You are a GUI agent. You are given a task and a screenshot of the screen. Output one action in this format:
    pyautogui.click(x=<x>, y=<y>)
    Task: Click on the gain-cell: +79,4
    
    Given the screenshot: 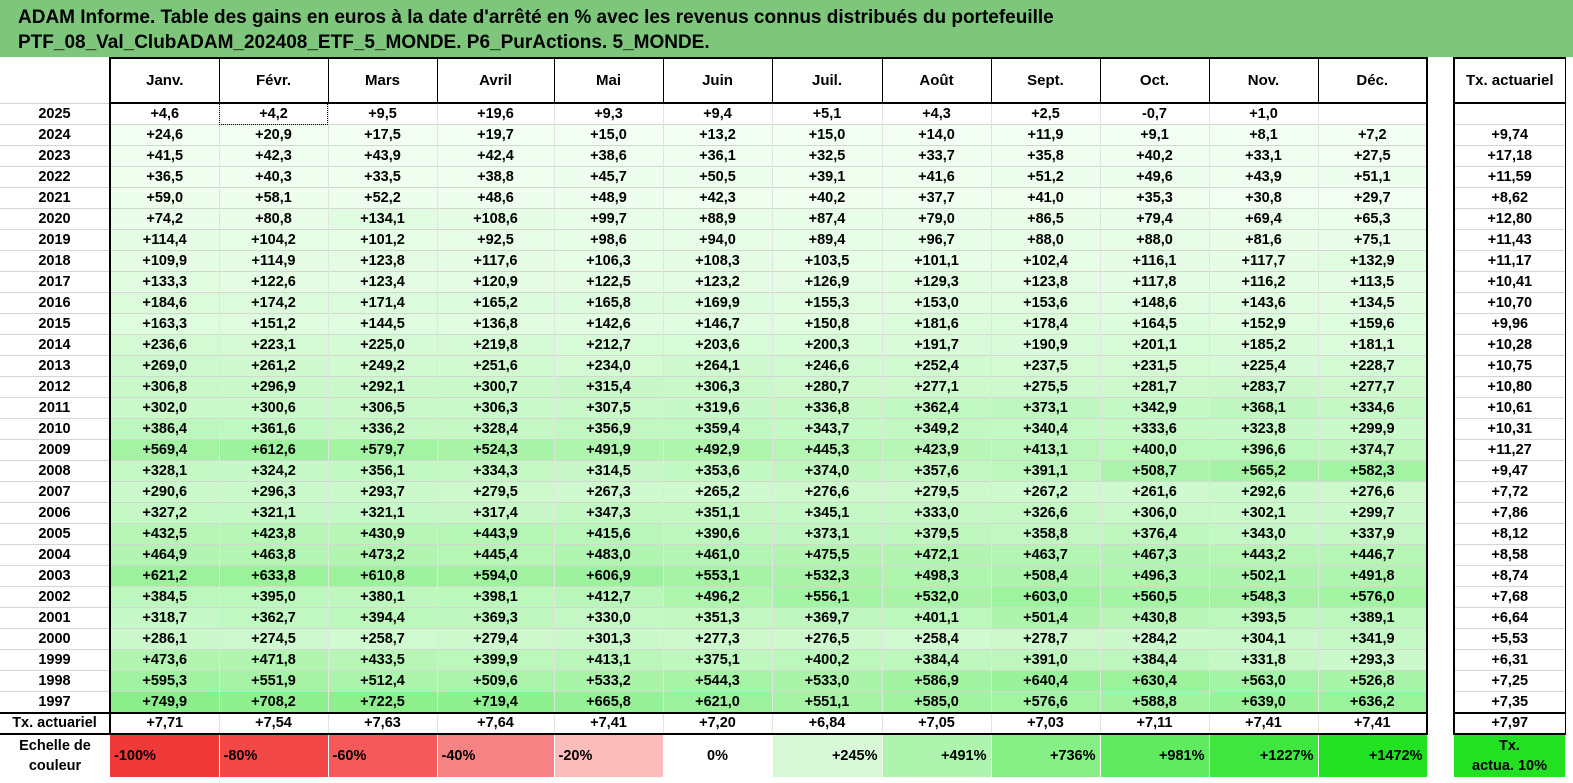 What is the action you would take?
    pyautogui.click(x=1155, y=219)
    